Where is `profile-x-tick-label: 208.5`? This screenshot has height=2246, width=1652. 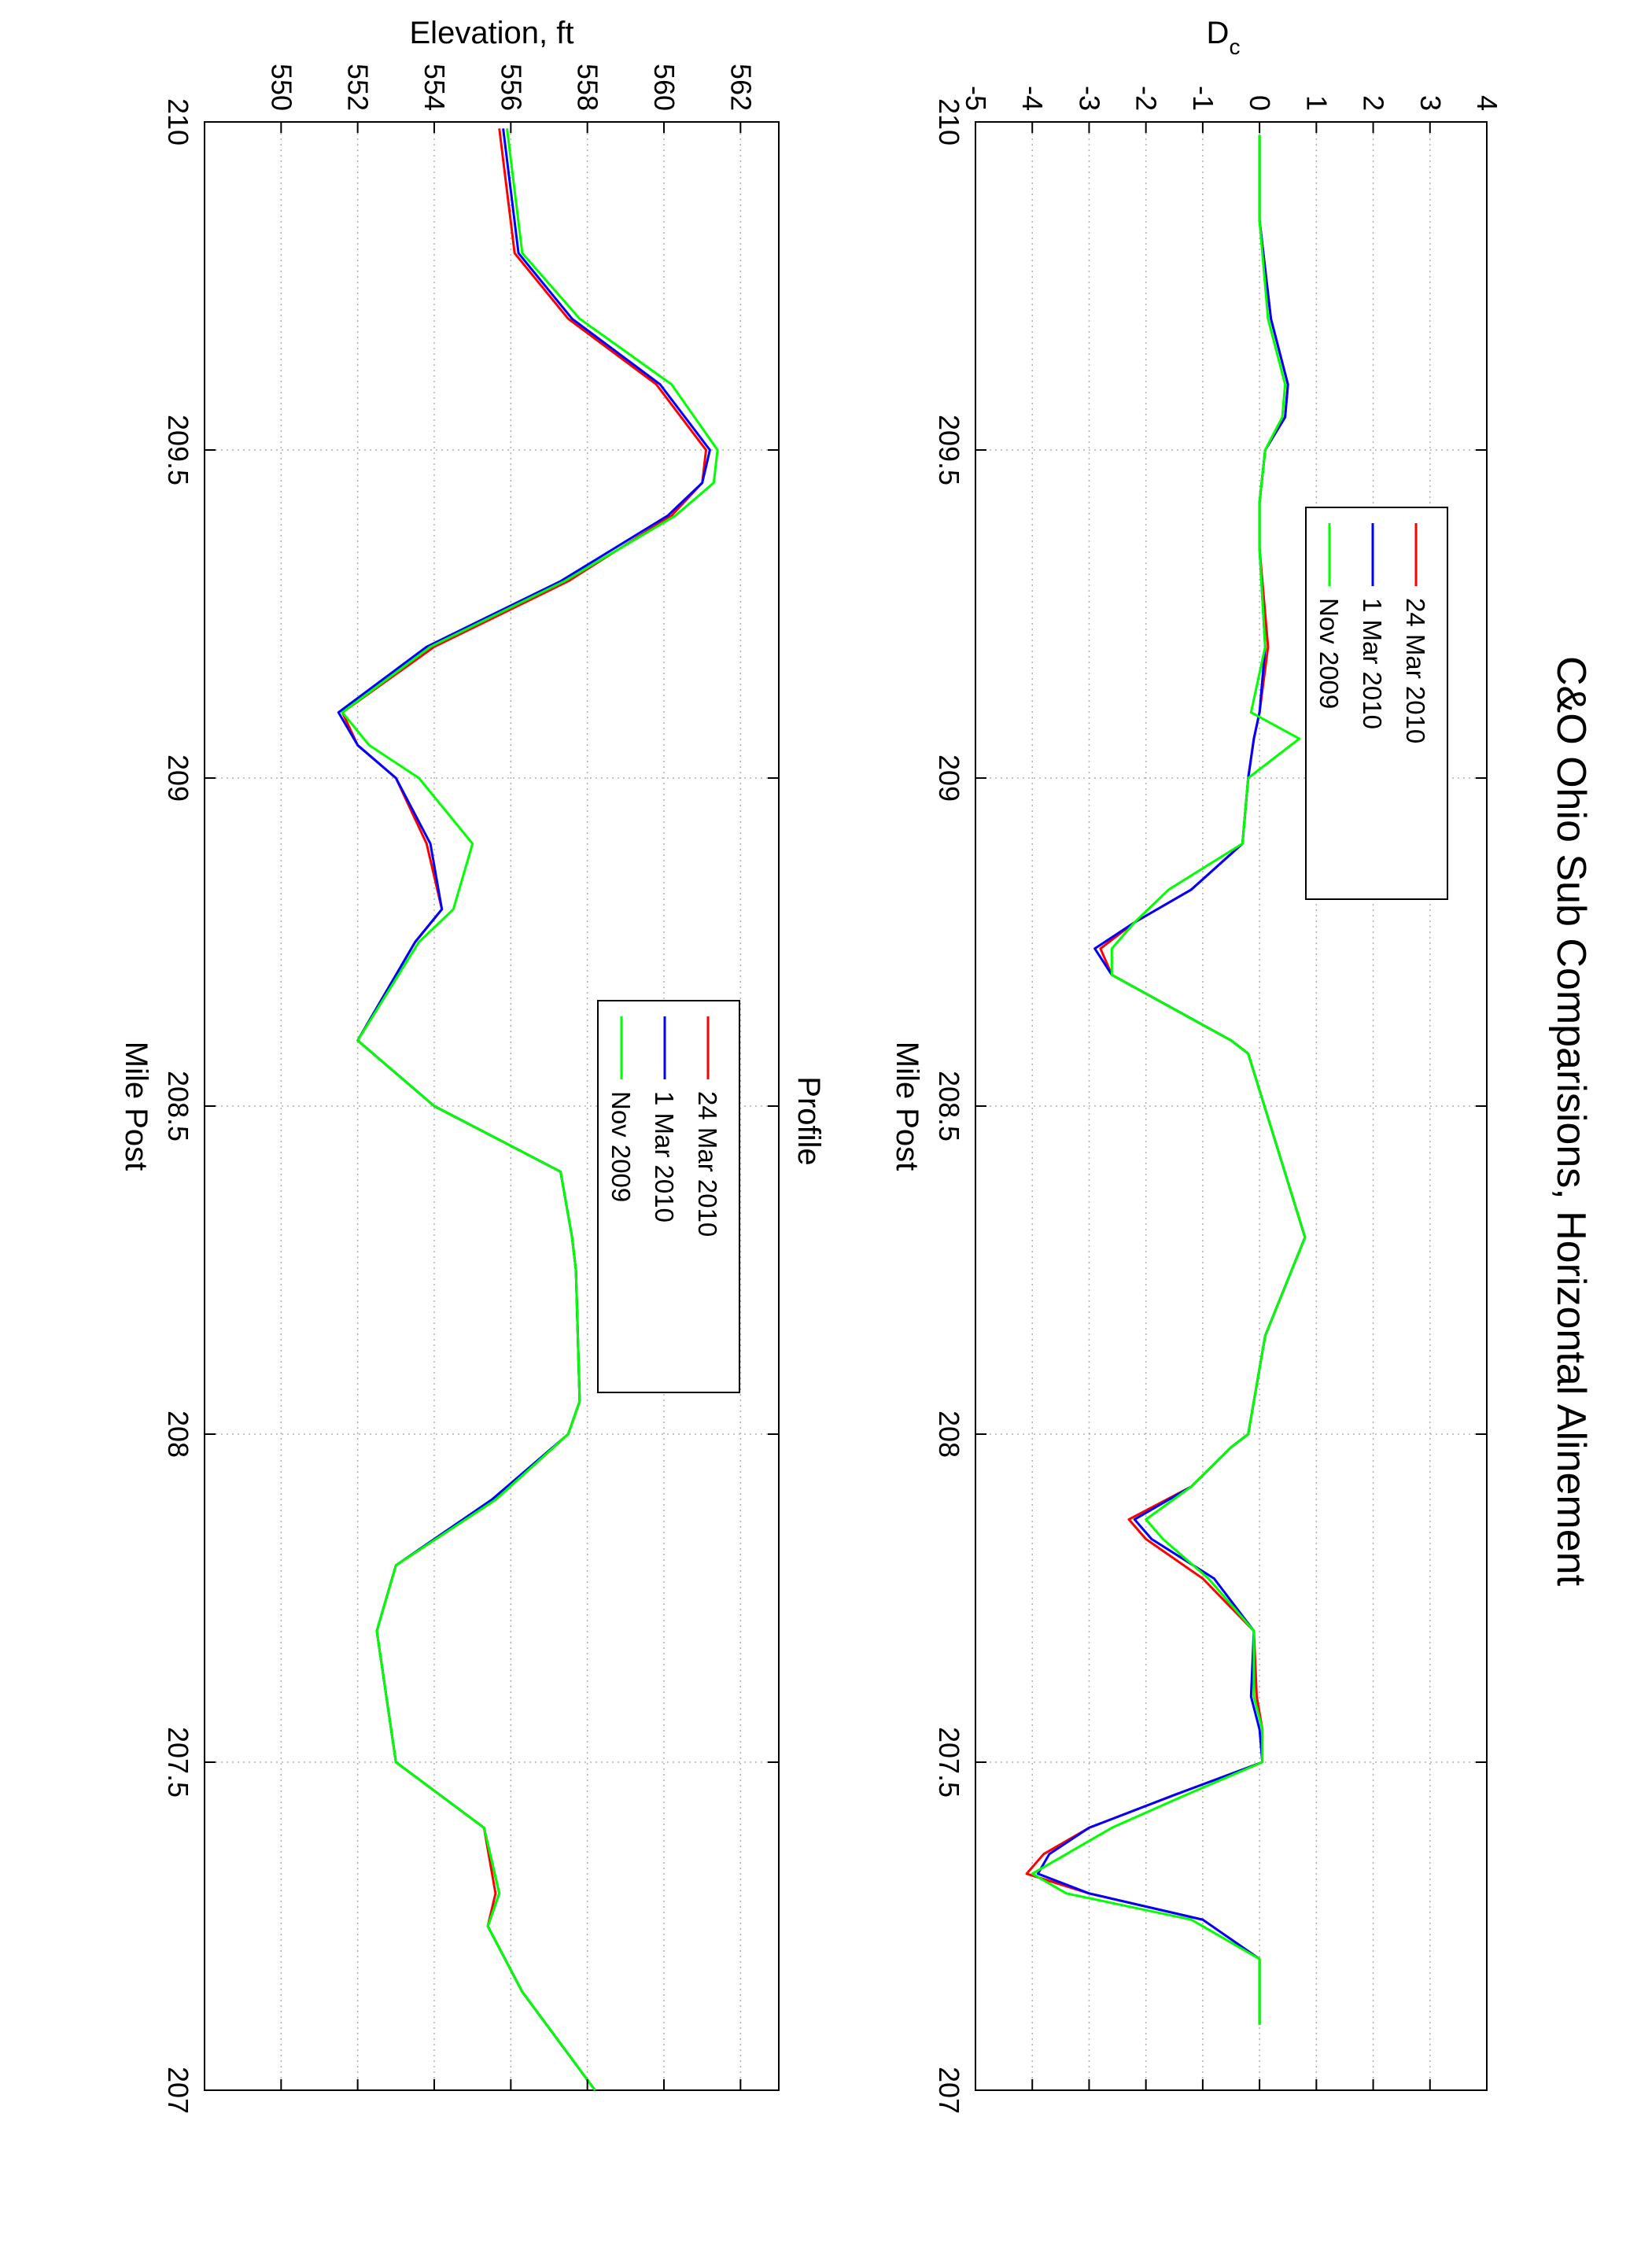
profile-x-tick-label: 208.5 is located at coordinates (178, 1106).